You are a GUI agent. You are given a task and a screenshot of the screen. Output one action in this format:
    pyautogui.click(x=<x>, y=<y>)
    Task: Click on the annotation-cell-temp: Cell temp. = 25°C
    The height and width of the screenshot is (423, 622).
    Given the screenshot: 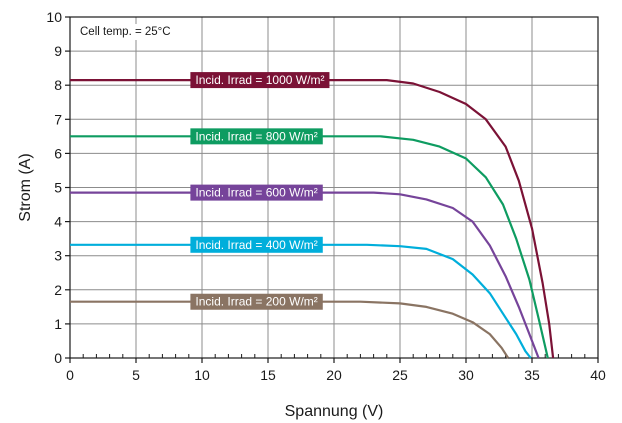 What is the action you would take?
    pyautogui.click(x=125, y=32)
    